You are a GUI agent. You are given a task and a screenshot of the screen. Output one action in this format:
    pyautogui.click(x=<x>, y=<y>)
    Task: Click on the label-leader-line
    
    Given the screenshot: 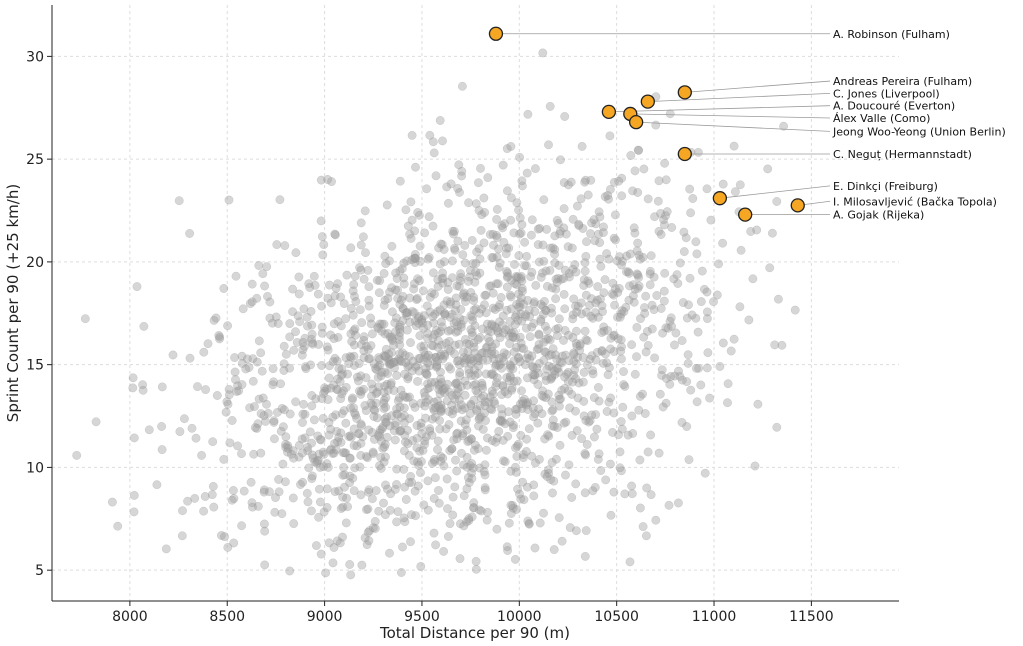 What is the action you would take?
    pyautogui.click(x=719, y=109)
    